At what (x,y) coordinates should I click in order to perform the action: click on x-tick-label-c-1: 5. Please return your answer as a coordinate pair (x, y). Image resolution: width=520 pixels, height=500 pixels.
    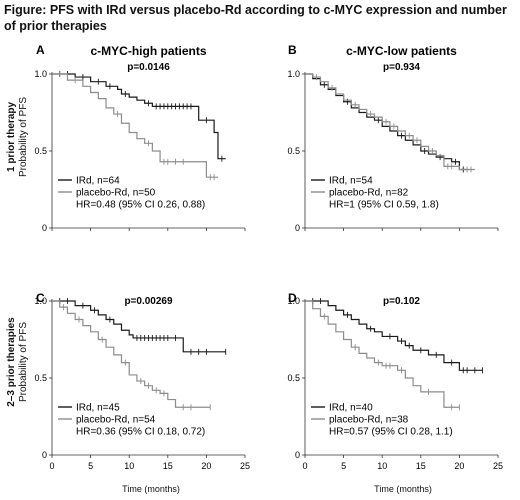
    Looking at the image, I should click on (90, 466).